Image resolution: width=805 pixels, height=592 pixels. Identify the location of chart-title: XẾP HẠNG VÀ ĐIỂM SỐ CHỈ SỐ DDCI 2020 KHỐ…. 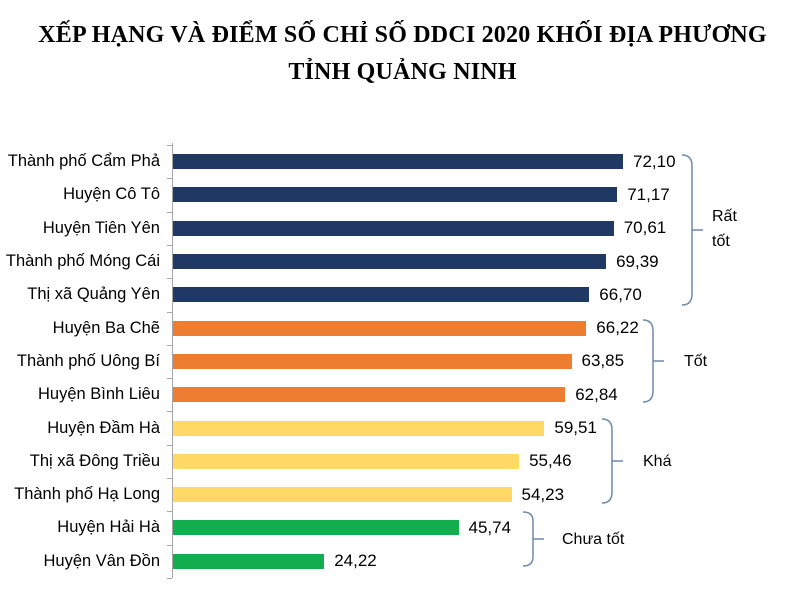
(402, 54).